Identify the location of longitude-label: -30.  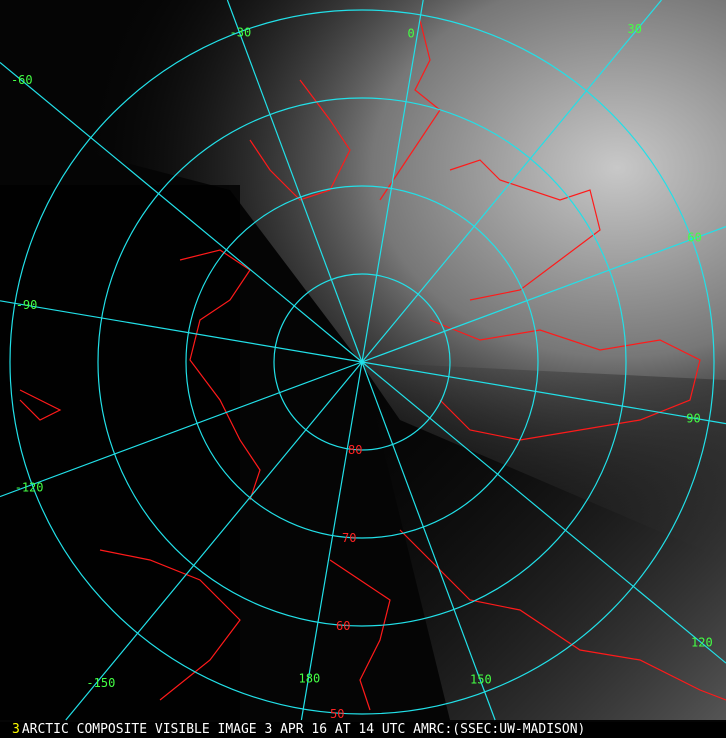
(241, 33).